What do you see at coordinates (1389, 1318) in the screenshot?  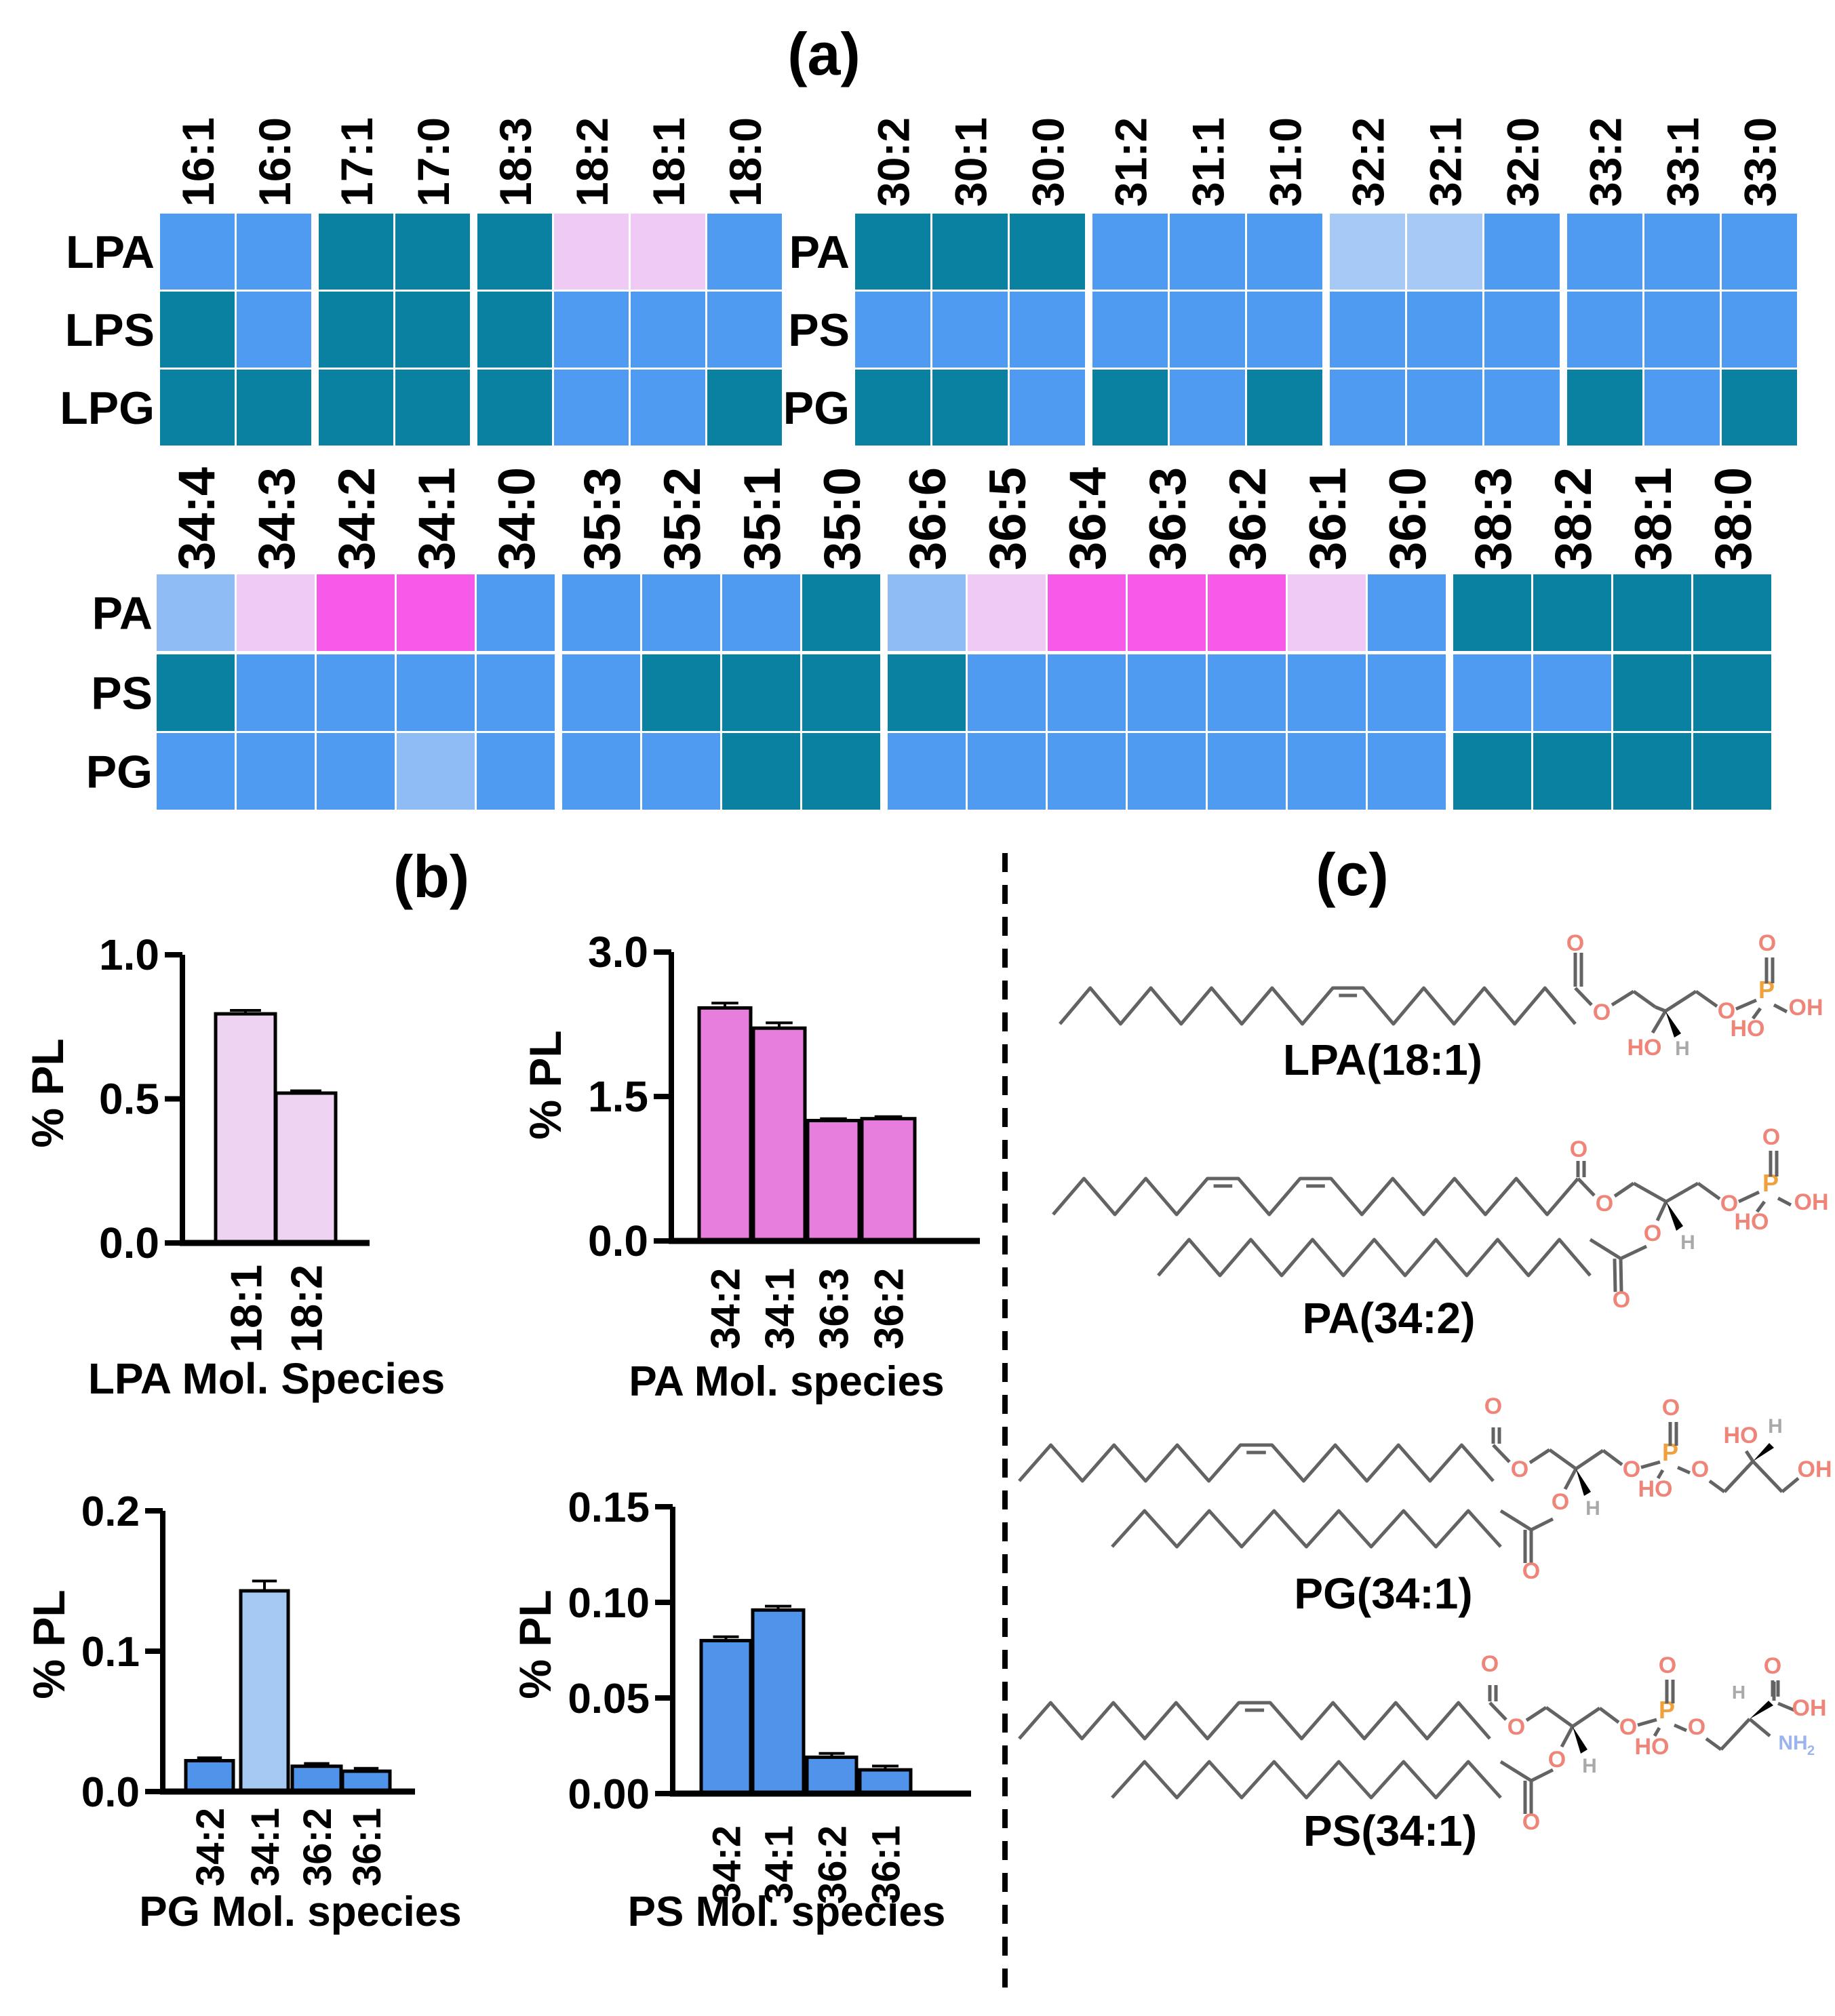 I see `svg-text: PA(34:2)` at bounding box center [1389, 1318].